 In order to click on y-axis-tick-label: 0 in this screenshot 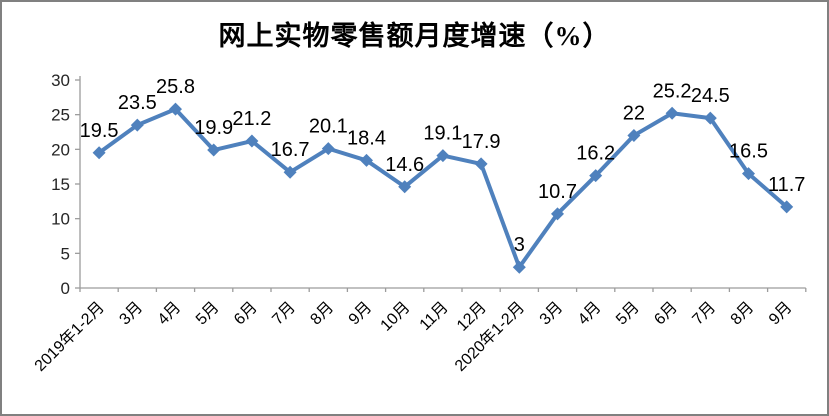, I will do `click(65, 288)`.